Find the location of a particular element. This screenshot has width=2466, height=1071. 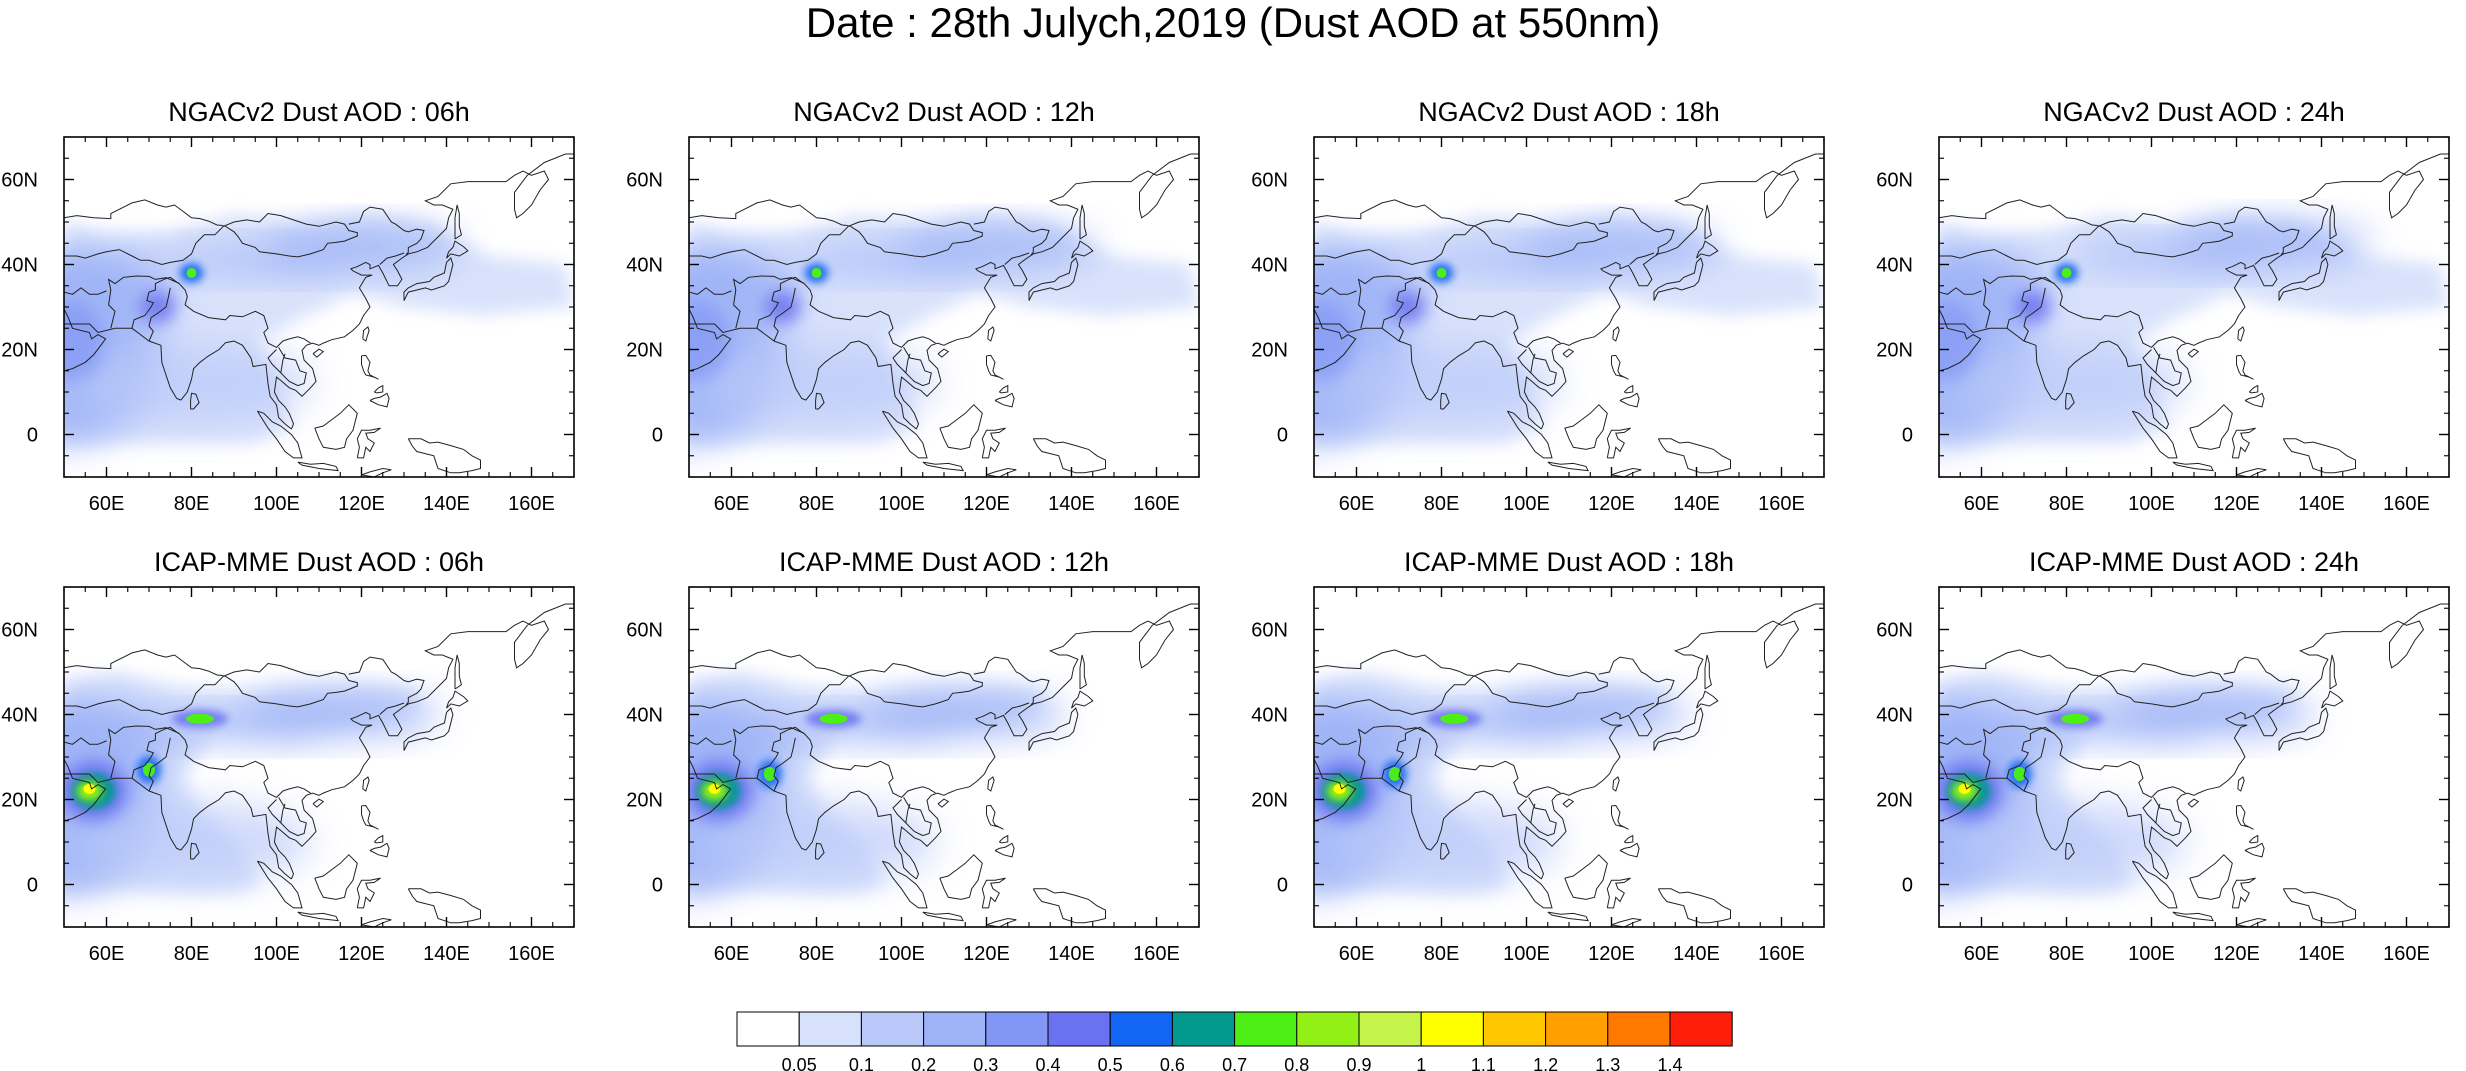

colorbar-label: 0.5 is located at coordinates (1110, 1063).